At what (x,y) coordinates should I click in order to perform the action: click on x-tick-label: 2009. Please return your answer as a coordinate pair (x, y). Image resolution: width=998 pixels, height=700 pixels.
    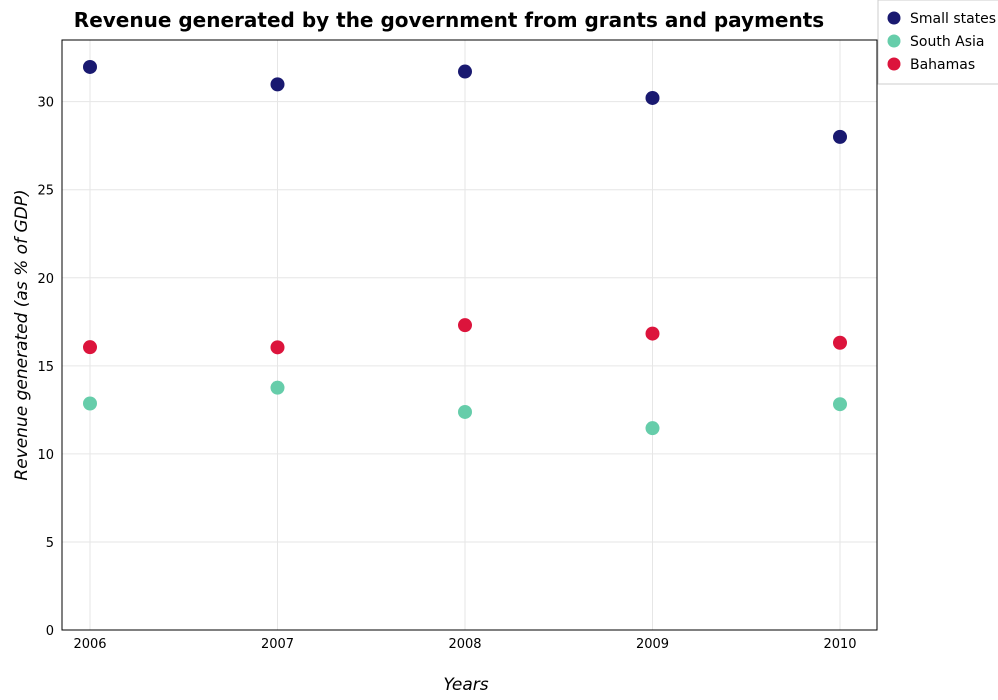
    Looking at the image, I should click on (652, 644).